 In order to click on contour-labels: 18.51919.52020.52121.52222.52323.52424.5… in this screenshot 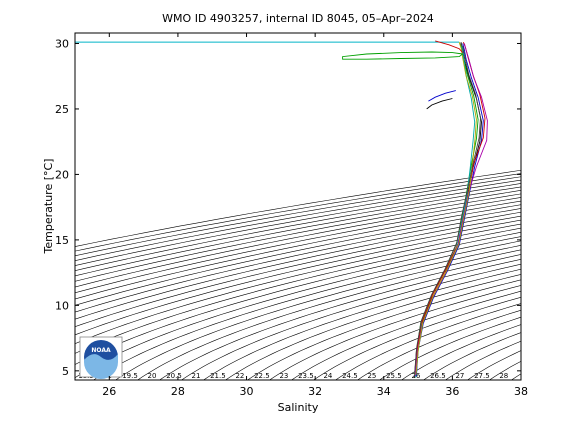, I will do `click(293, 376)`.